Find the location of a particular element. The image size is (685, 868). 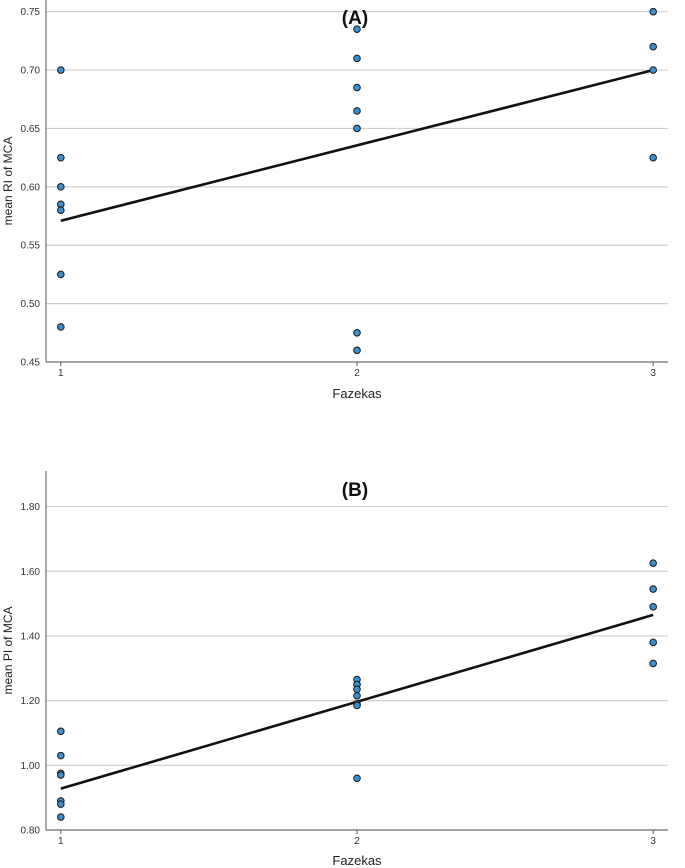

y-tick-label: 1.60 is located at coordinates (31, 572).